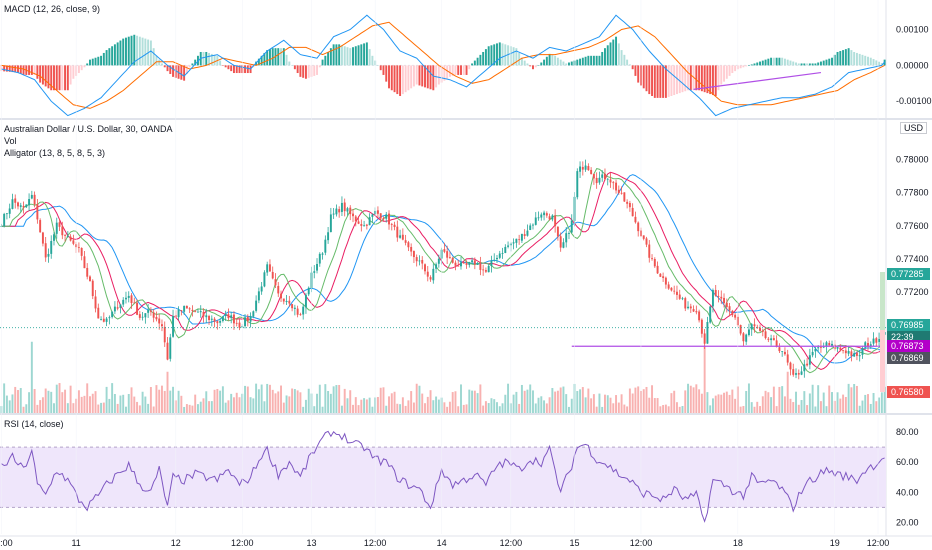  What do you see at coordinates (34, 424) in the screenshot?
I see `rsi-pane-title: RSI (14, close)` at bounding box center [34, 424].